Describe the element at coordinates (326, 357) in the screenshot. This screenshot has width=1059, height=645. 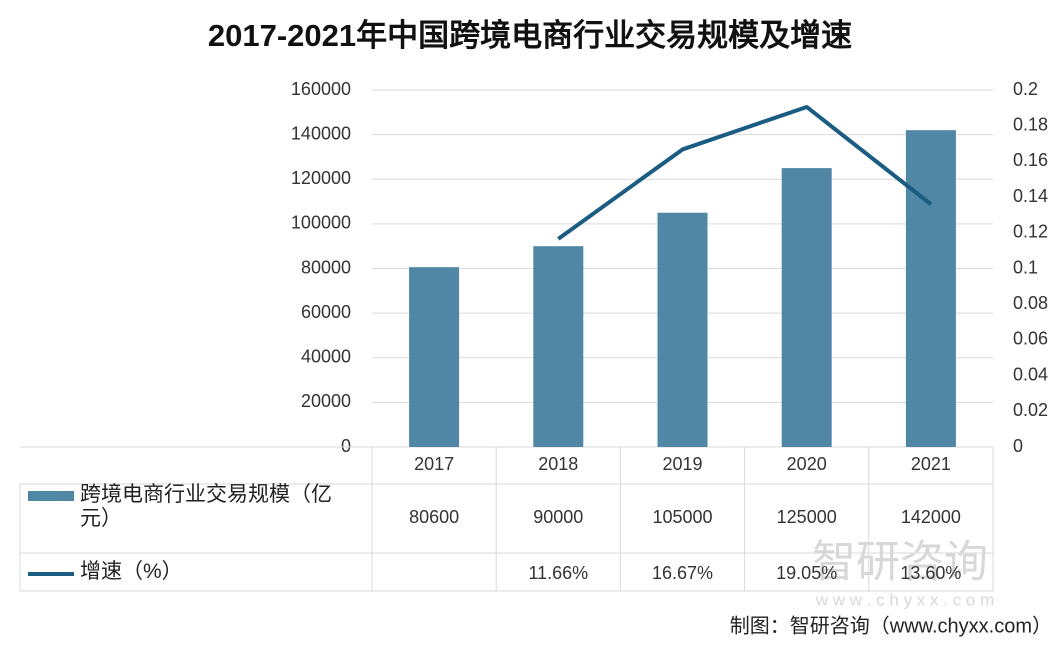
I see `y-tick-label: 40000` at that location.